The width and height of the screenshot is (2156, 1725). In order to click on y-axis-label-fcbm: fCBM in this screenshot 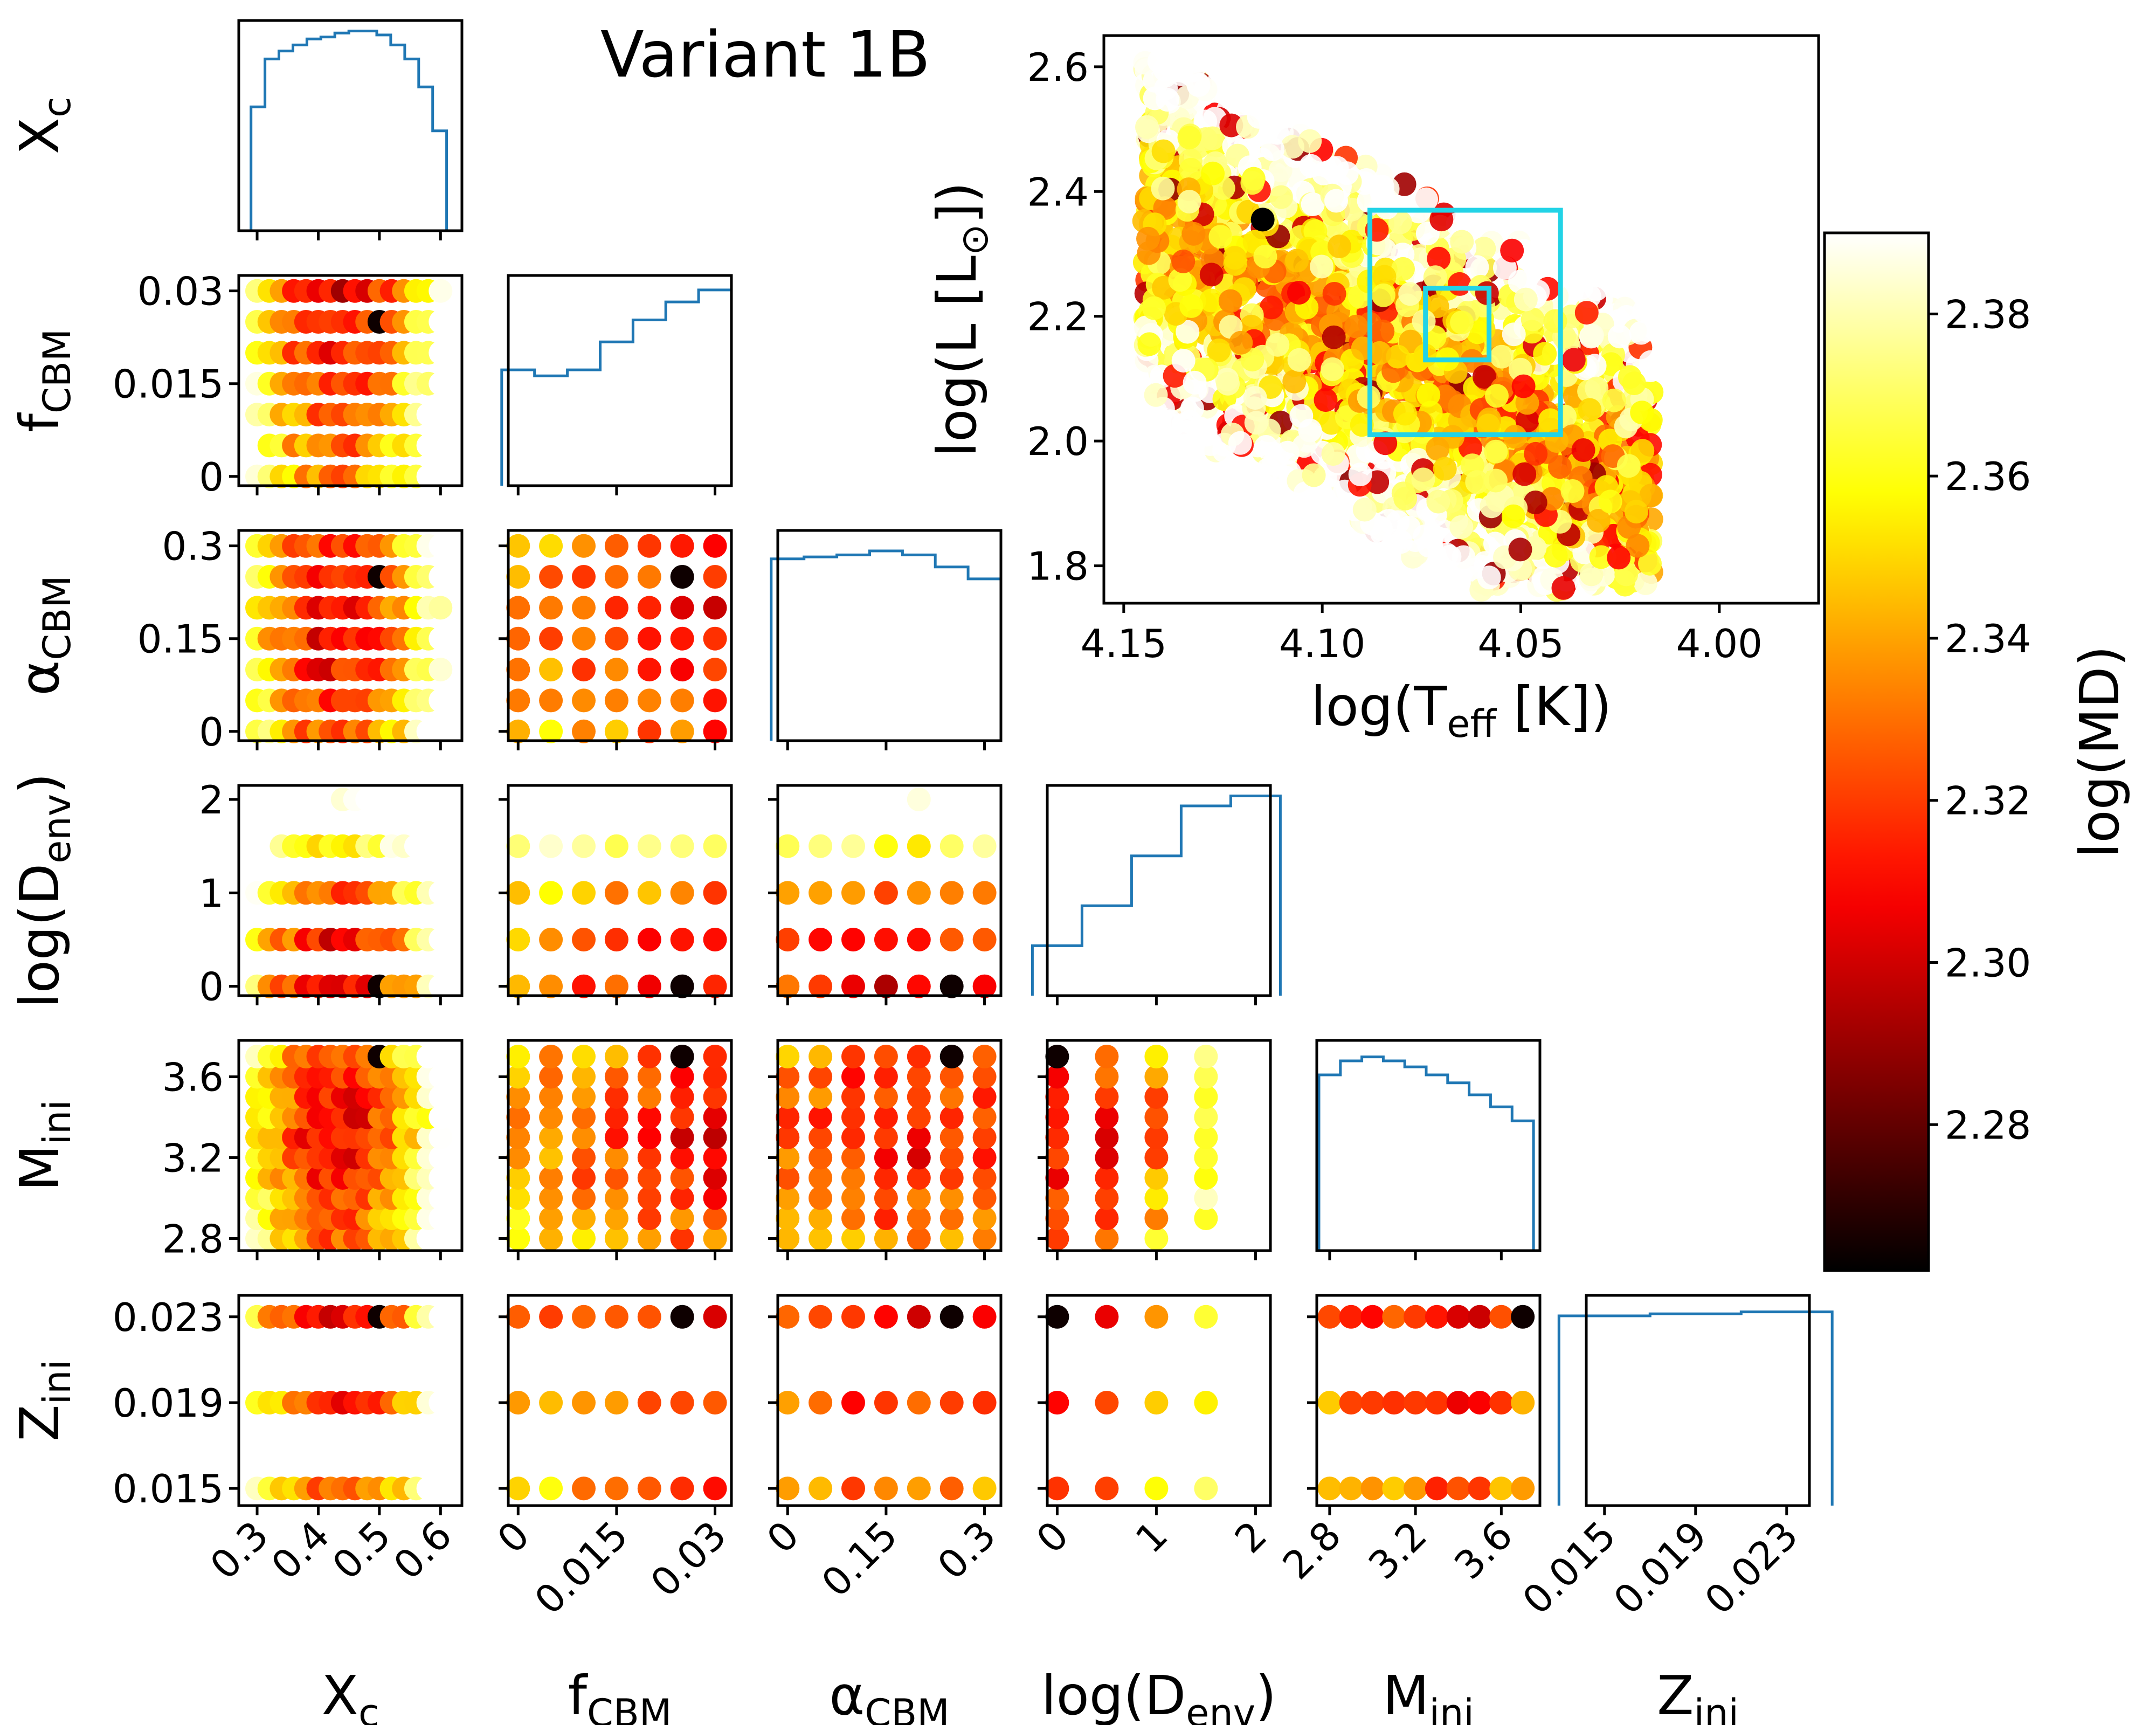, I will do `click(43, 381)`.